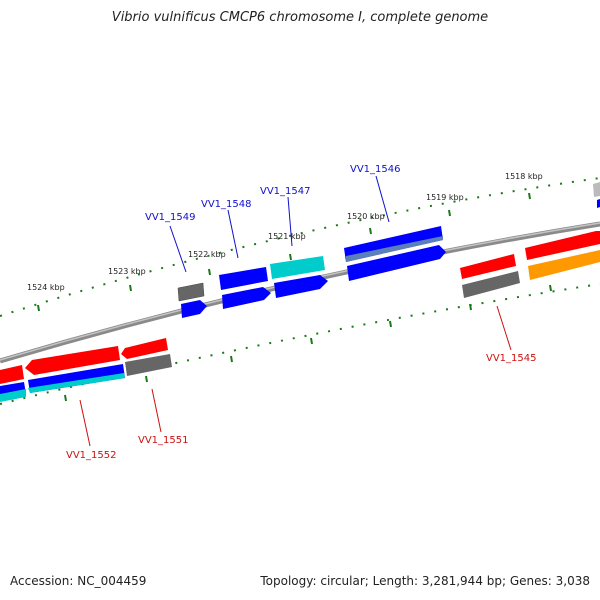  What do you see at coordinates (598, 203) in the screenshot?
I see `gene-blue-edge` at bounding box center [598, 203].